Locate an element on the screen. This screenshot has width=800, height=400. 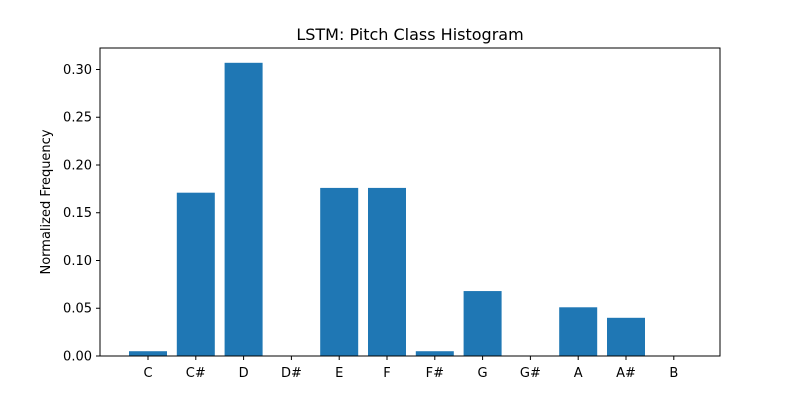
y-tick-label: 0.30 is located at coordinates (77, 70).